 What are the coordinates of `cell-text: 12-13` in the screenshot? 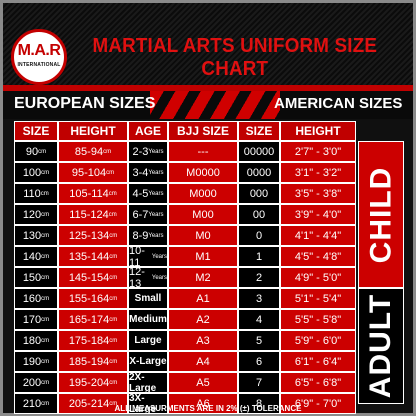 It's located at (137, 277).